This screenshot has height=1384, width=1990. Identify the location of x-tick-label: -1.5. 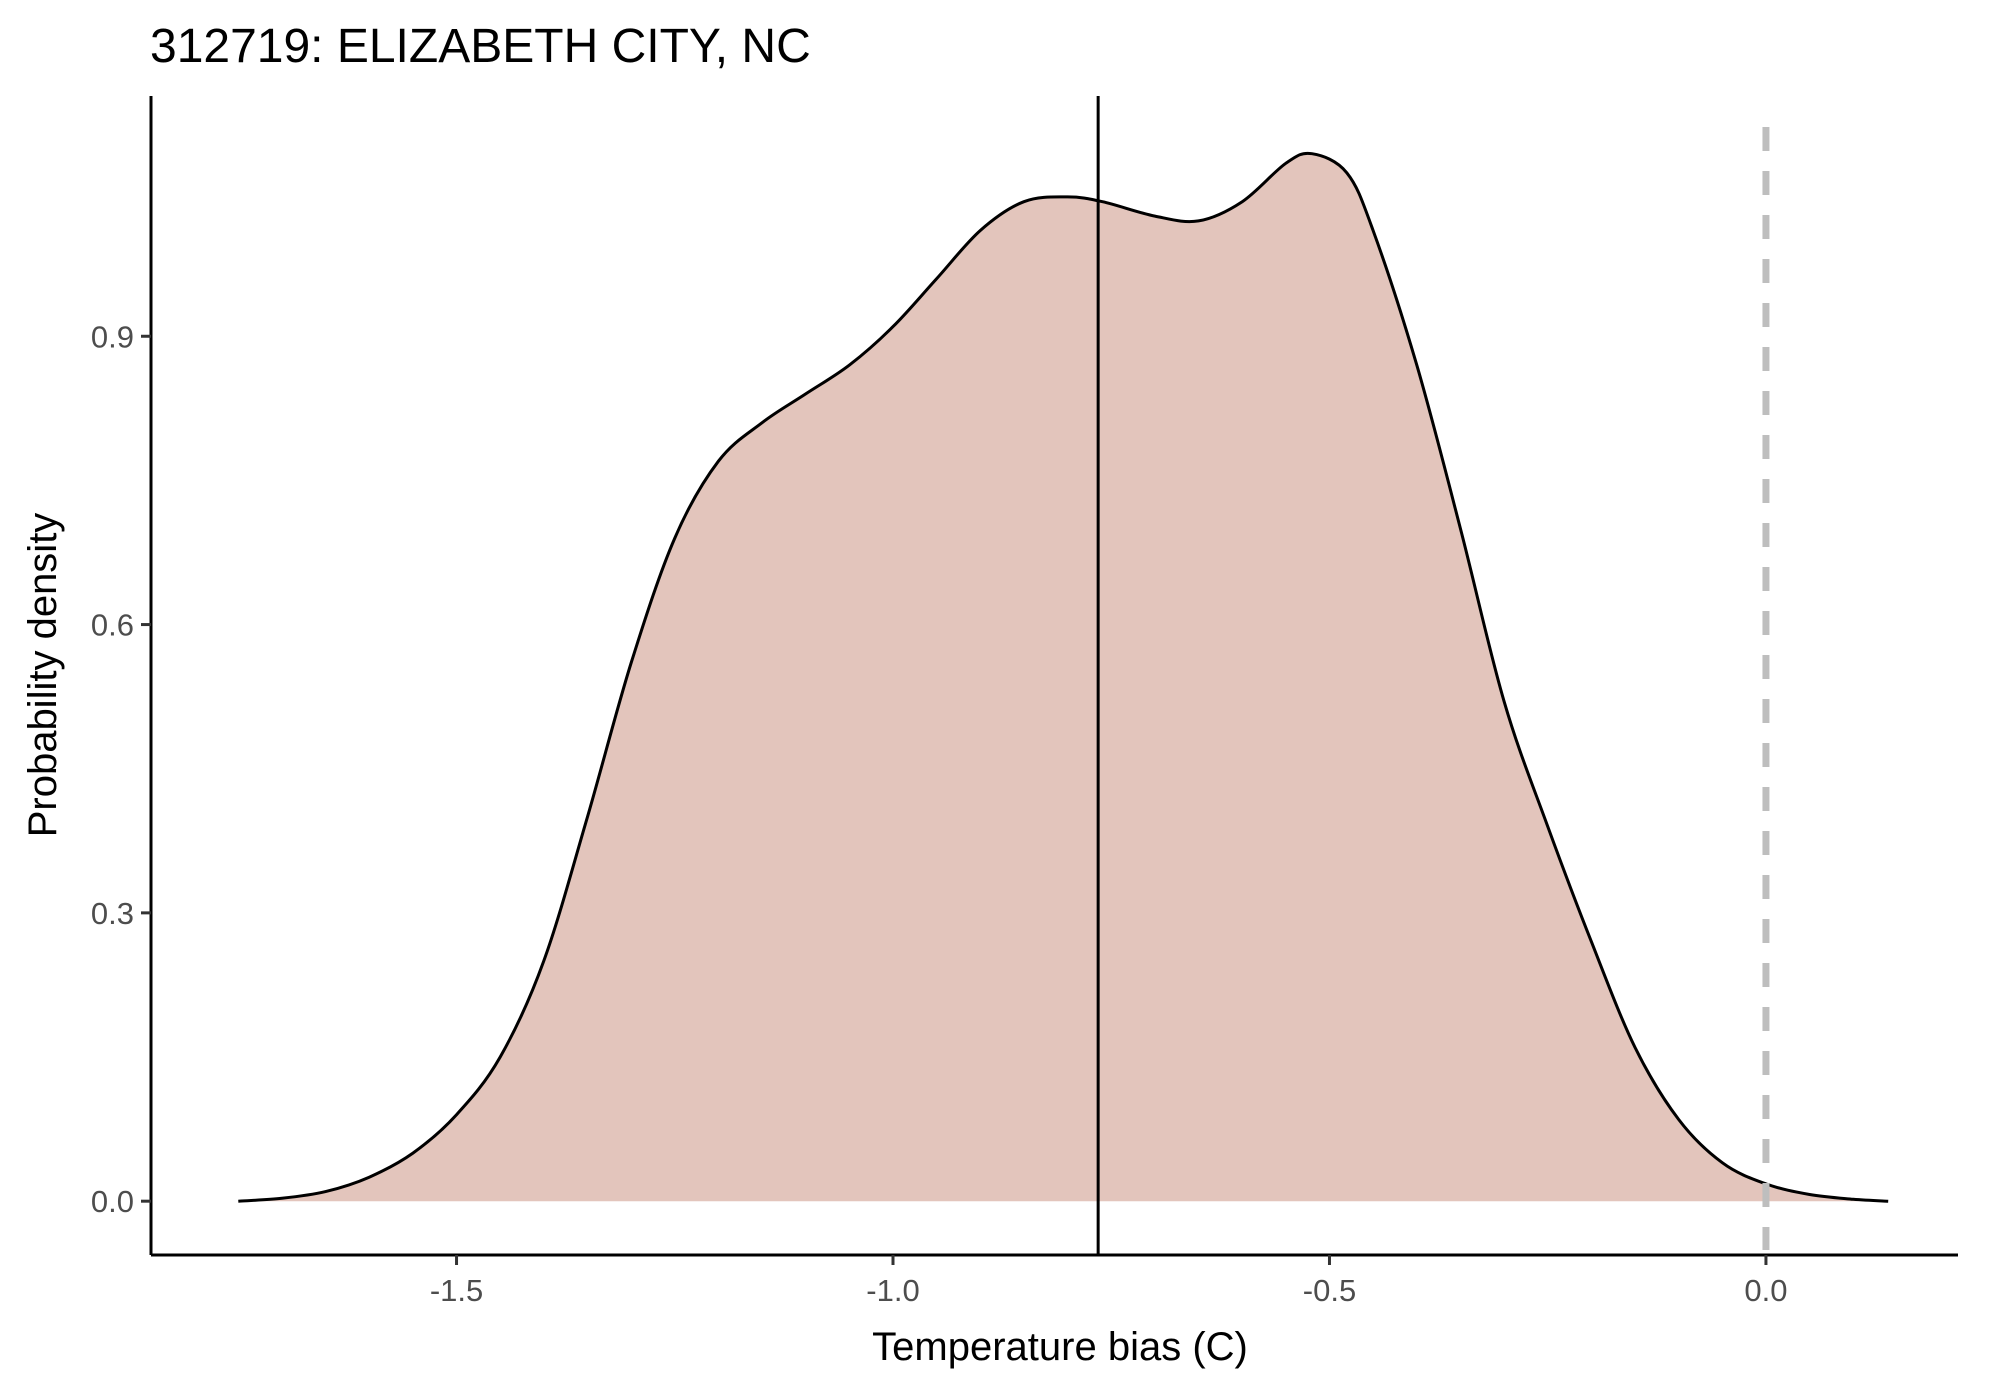
(456, 1290).